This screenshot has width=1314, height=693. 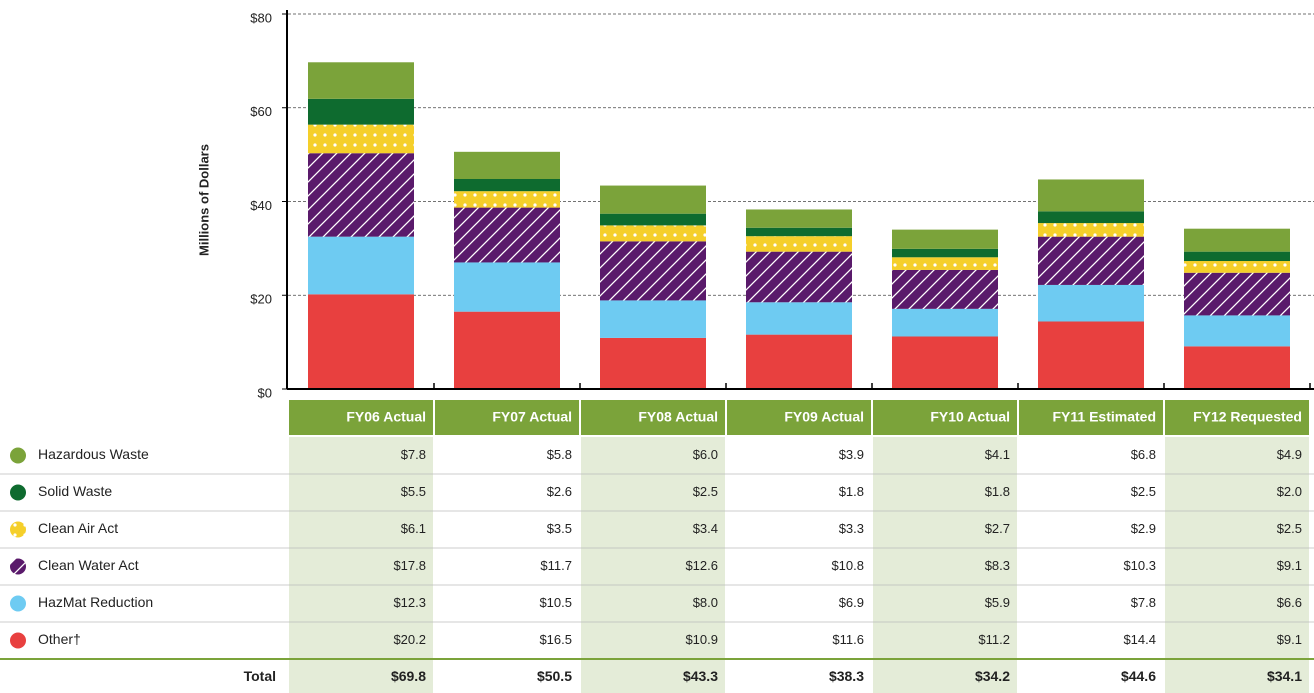 I want to click on cell-value: $4.1, so click(x=997, y=454).